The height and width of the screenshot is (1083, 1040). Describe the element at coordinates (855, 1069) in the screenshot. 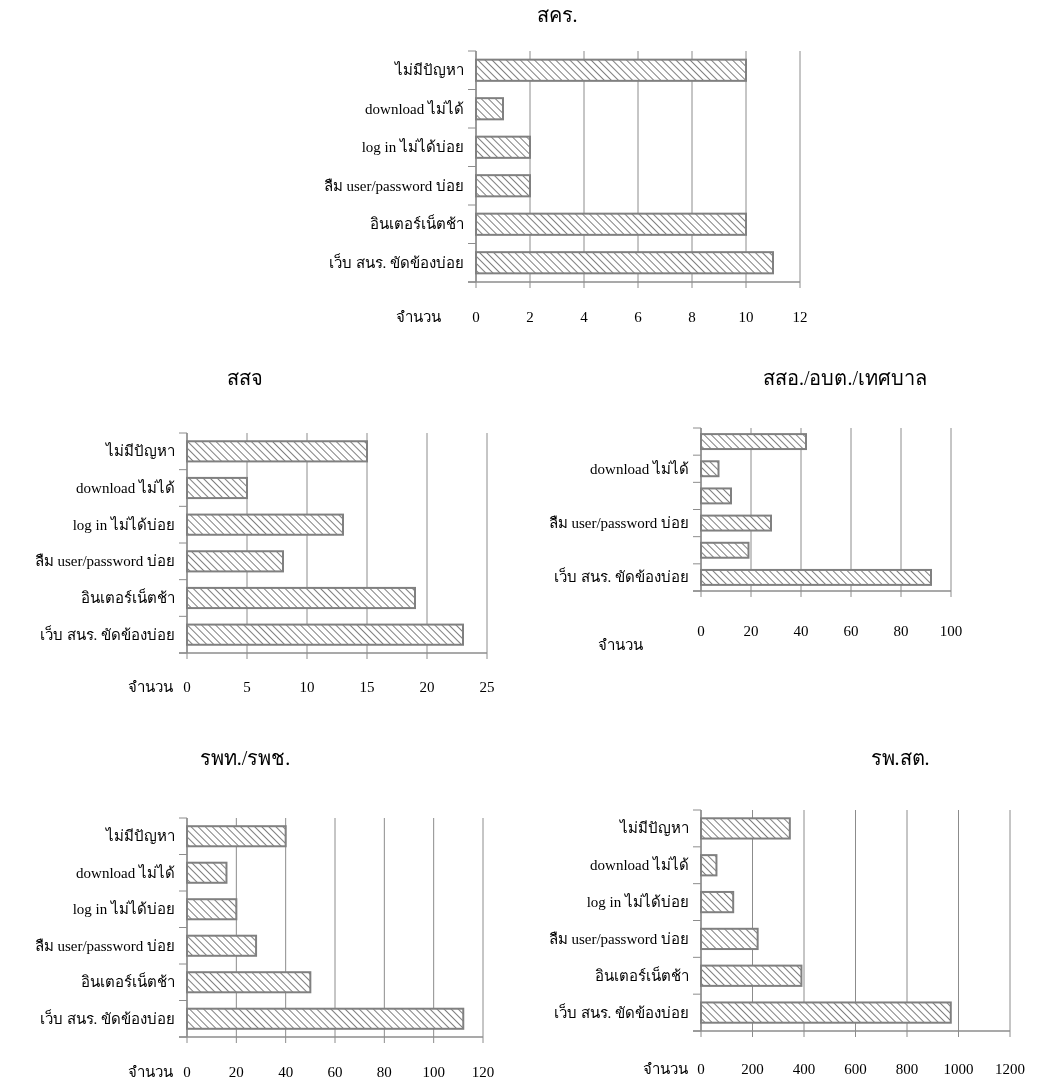

I see `x-tick-label: 600` at that location.